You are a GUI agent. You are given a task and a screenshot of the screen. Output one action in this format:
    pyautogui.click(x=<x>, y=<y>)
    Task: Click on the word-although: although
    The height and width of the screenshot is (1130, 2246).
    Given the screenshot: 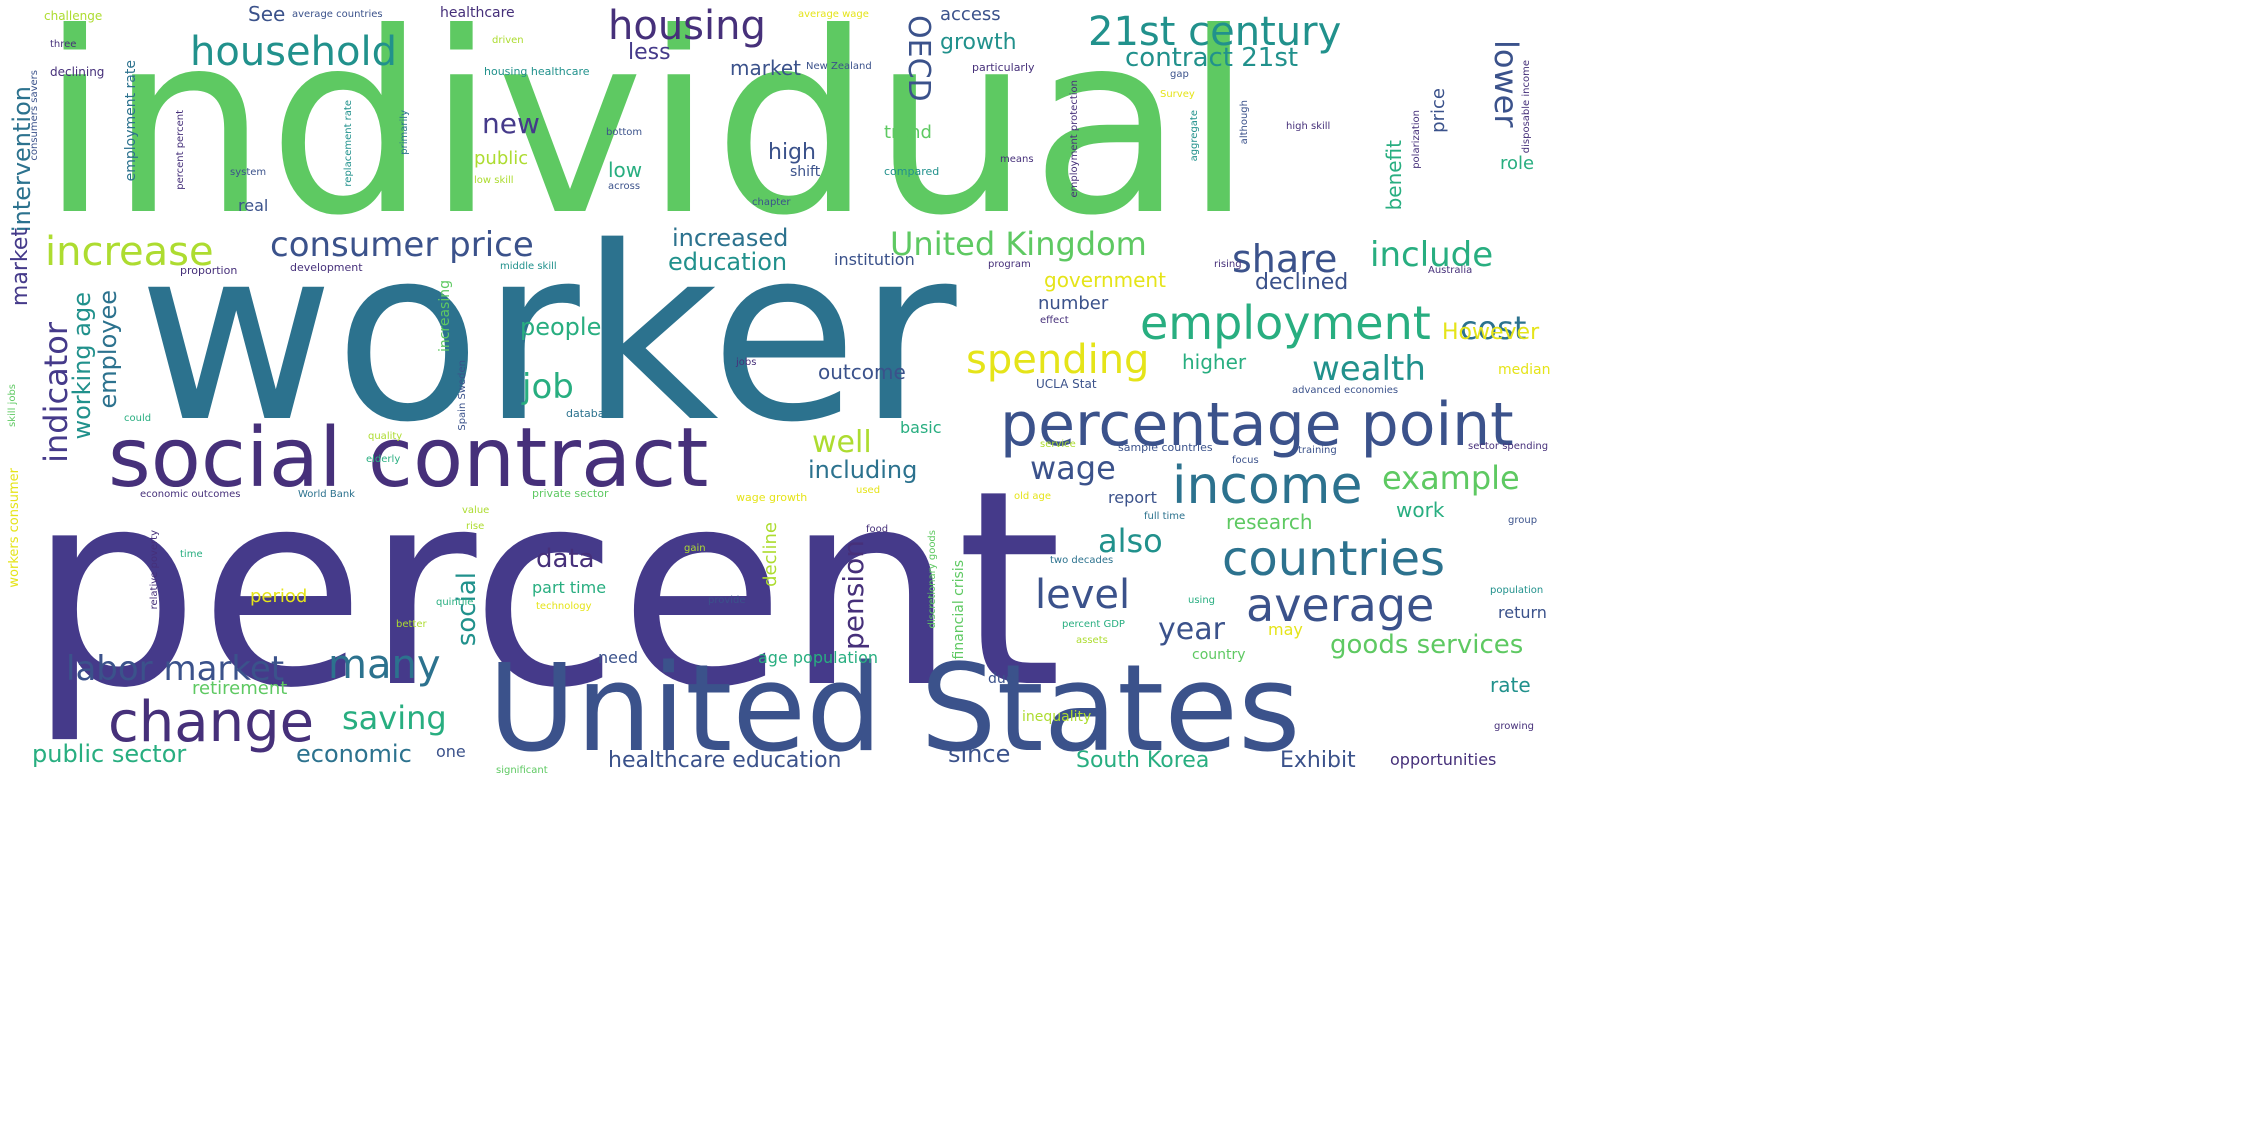 What is the action you would take?
    pyautogui.click(x=1244, y=122)
    